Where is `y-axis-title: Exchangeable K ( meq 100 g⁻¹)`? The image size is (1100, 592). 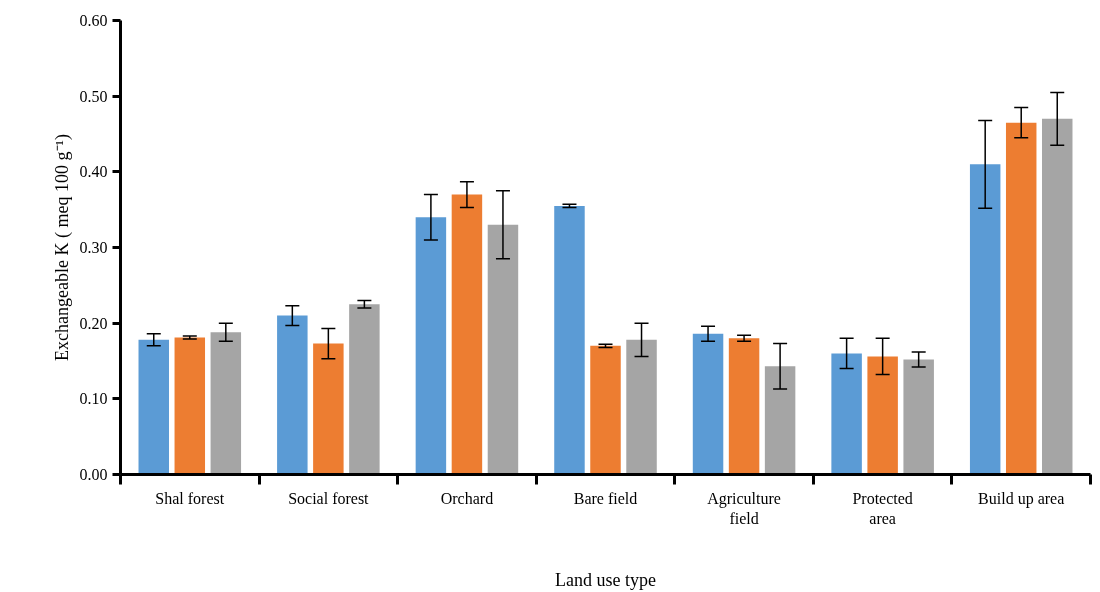
y-axis-title: Exchangeable K ( meq 100 g⁻¹) is located at coordinates (62, 247).